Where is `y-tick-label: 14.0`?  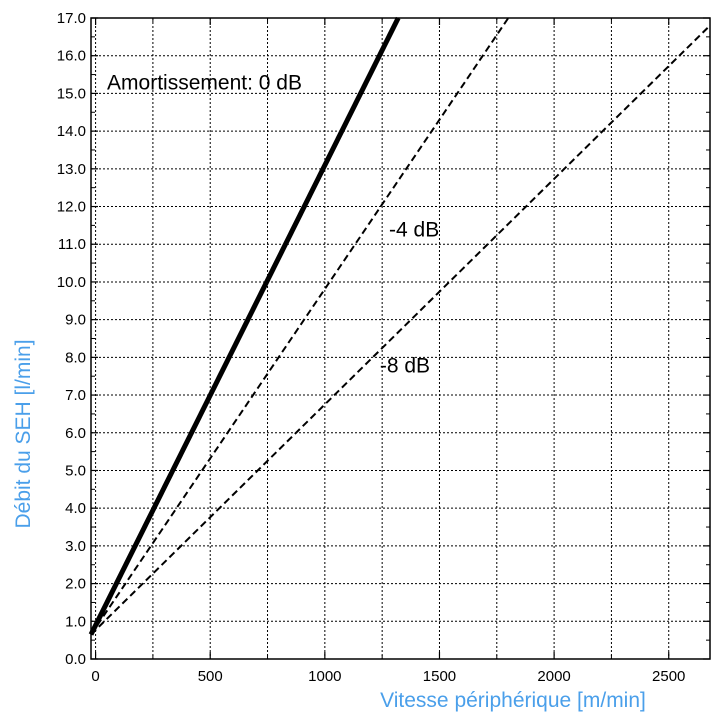 y-tick-label: 14.0 is located at coordinates (71, 131).